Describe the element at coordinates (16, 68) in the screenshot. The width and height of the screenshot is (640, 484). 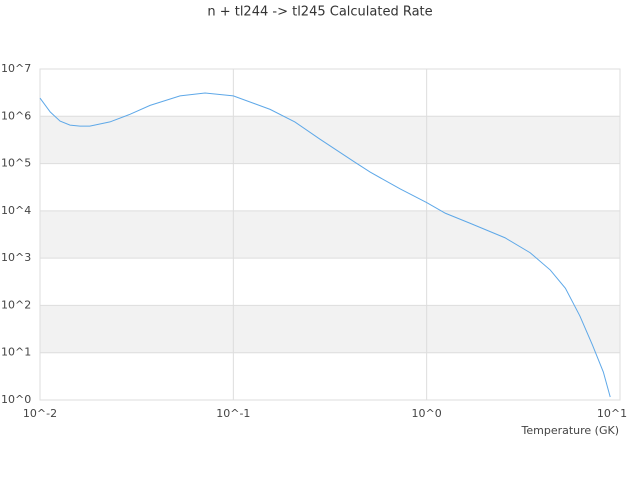
I see `y-tick-label: 10^7` at that location.